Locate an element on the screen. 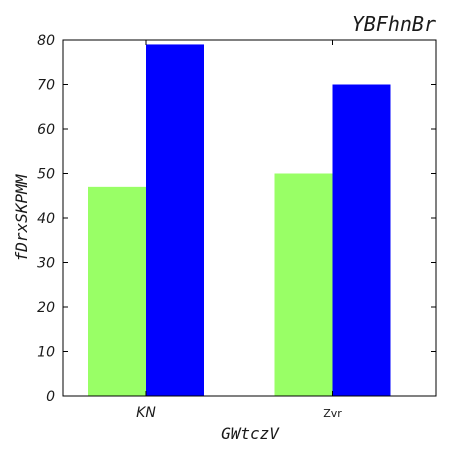 The width and height of the screenshot is (456, 461). y-tick-label-50: 50 is located at coordinates (46, 175).